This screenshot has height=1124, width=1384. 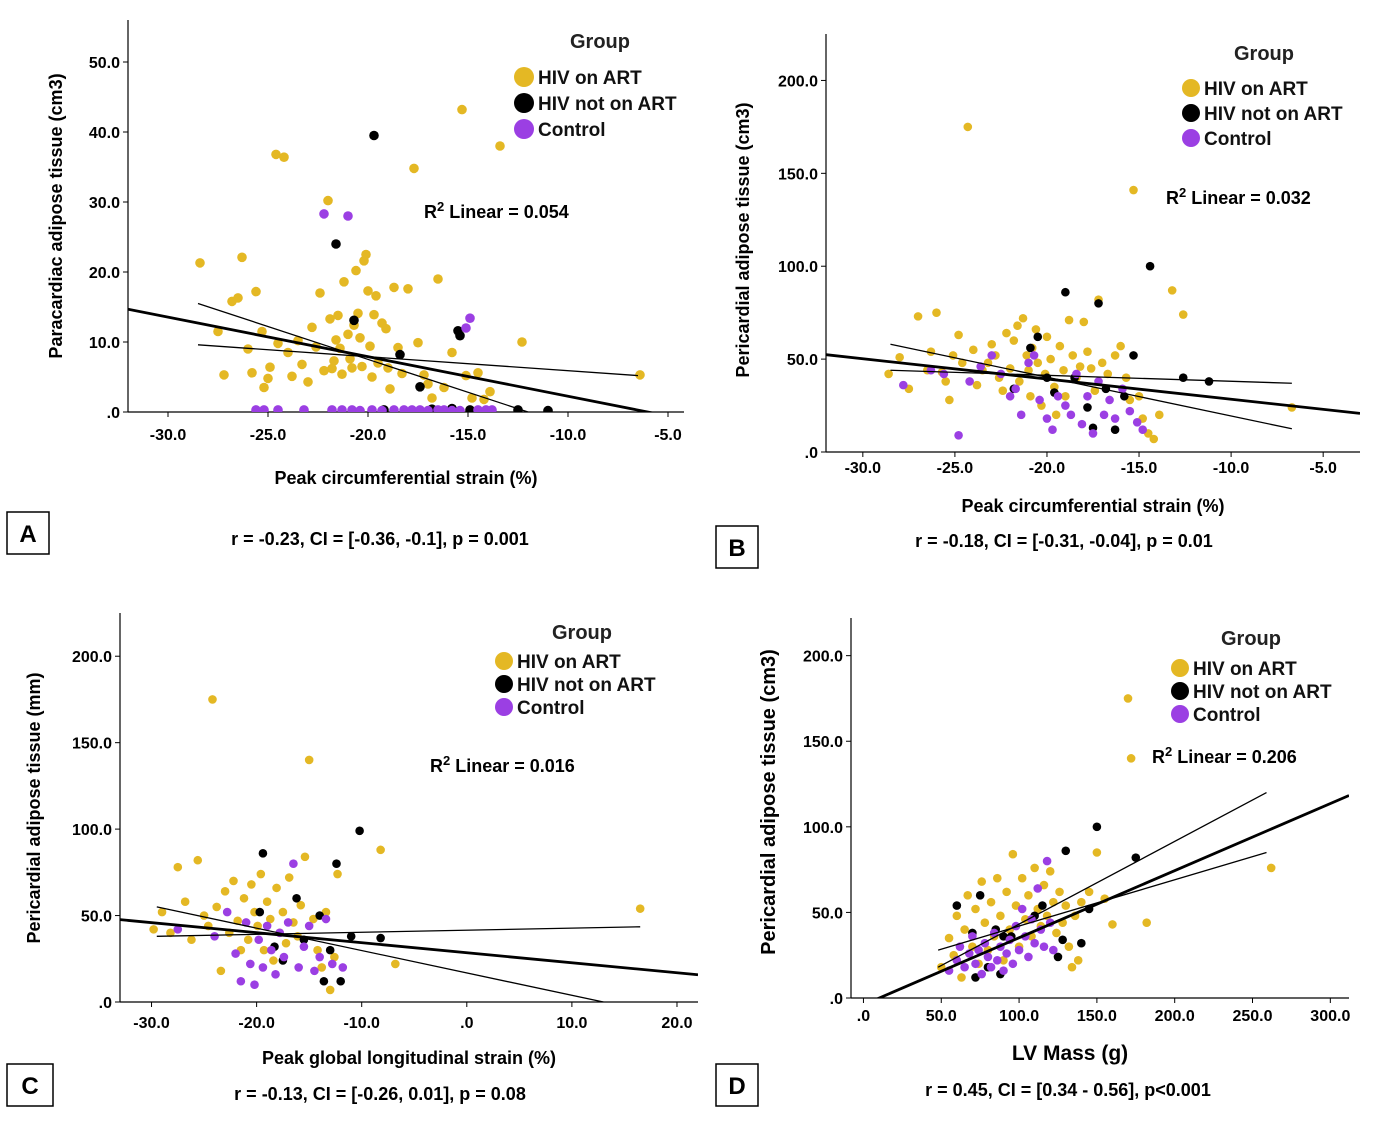 I want to click on x-tick-label: 20.0, so click(x=676, y=1023).